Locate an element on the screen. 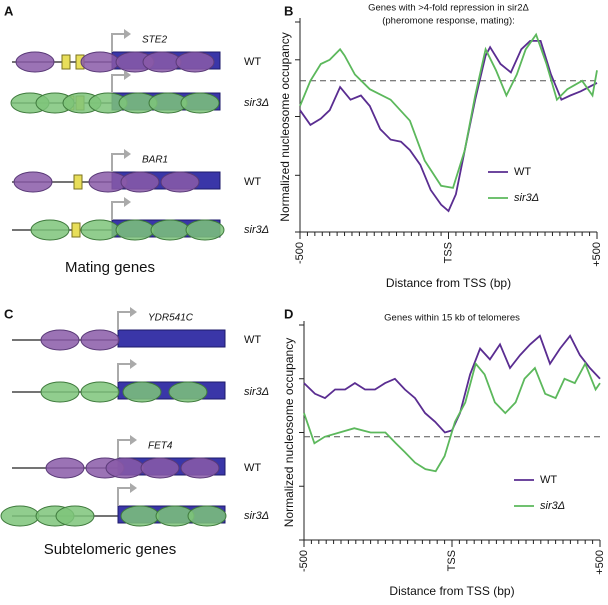  diagram-caption: Mating genes is located at coordinates (110, 267).